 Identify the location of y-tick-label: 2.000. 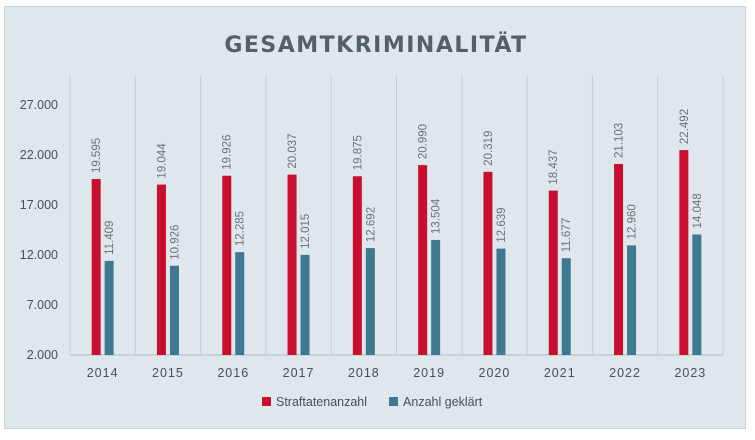
(42, 355).